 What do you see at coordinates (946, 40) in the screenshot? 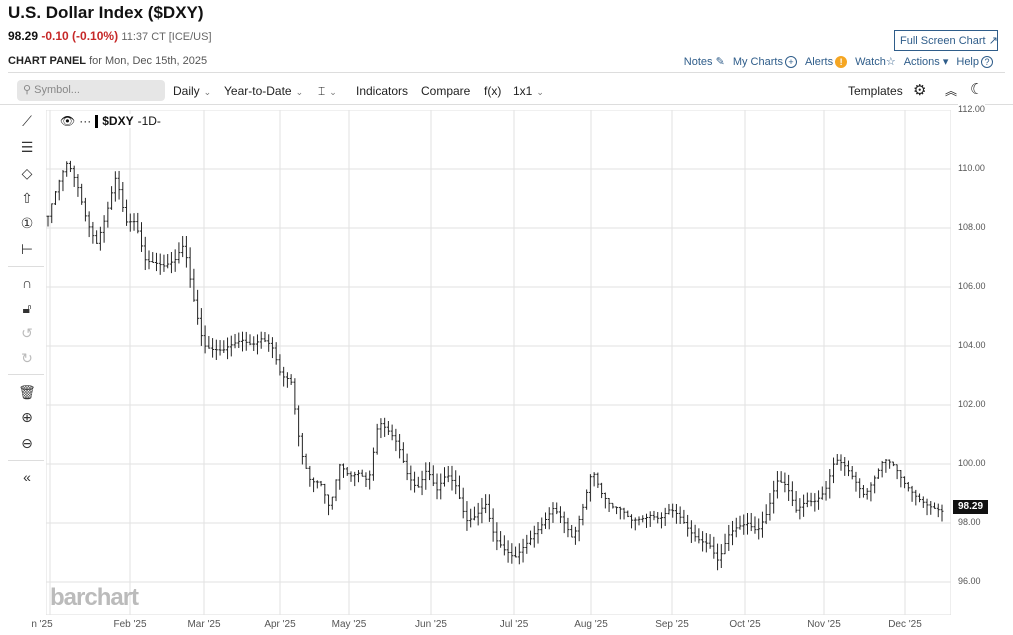
I see `full-screen-chart-button: Full Screen Chart ↗` at bounding box center [946, 40].